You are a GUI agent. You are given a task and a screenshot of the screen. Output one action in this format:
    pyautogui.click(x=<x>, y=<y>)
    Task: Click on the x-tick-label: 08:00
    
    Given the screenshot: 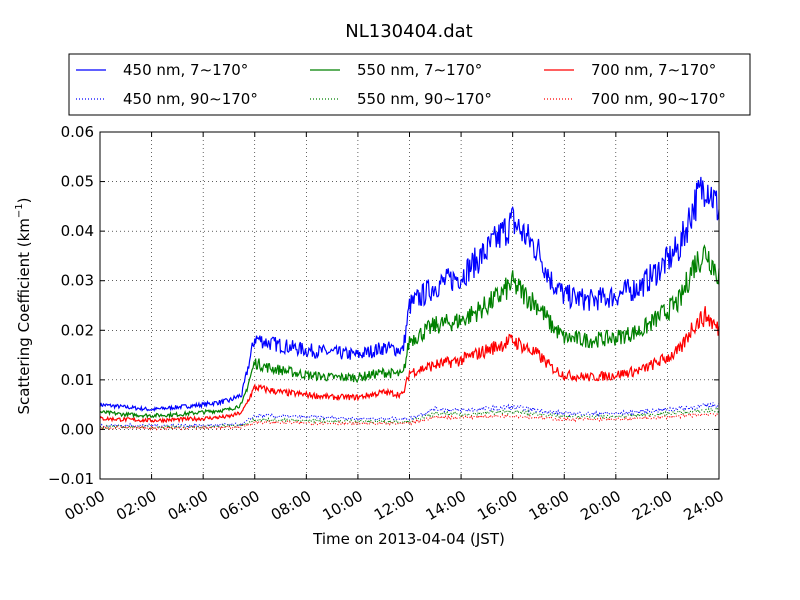 What is the action you would take?
    pyautogui.click(x=291, y=505)
    